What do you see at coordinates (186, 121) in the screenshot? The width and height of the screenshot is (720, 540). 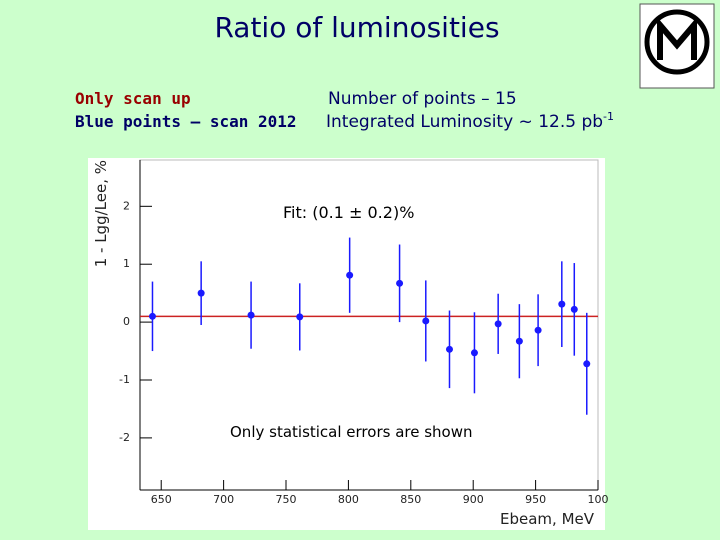 I see `note: Blue points – scan 2012` at bounding box center [186, 121].